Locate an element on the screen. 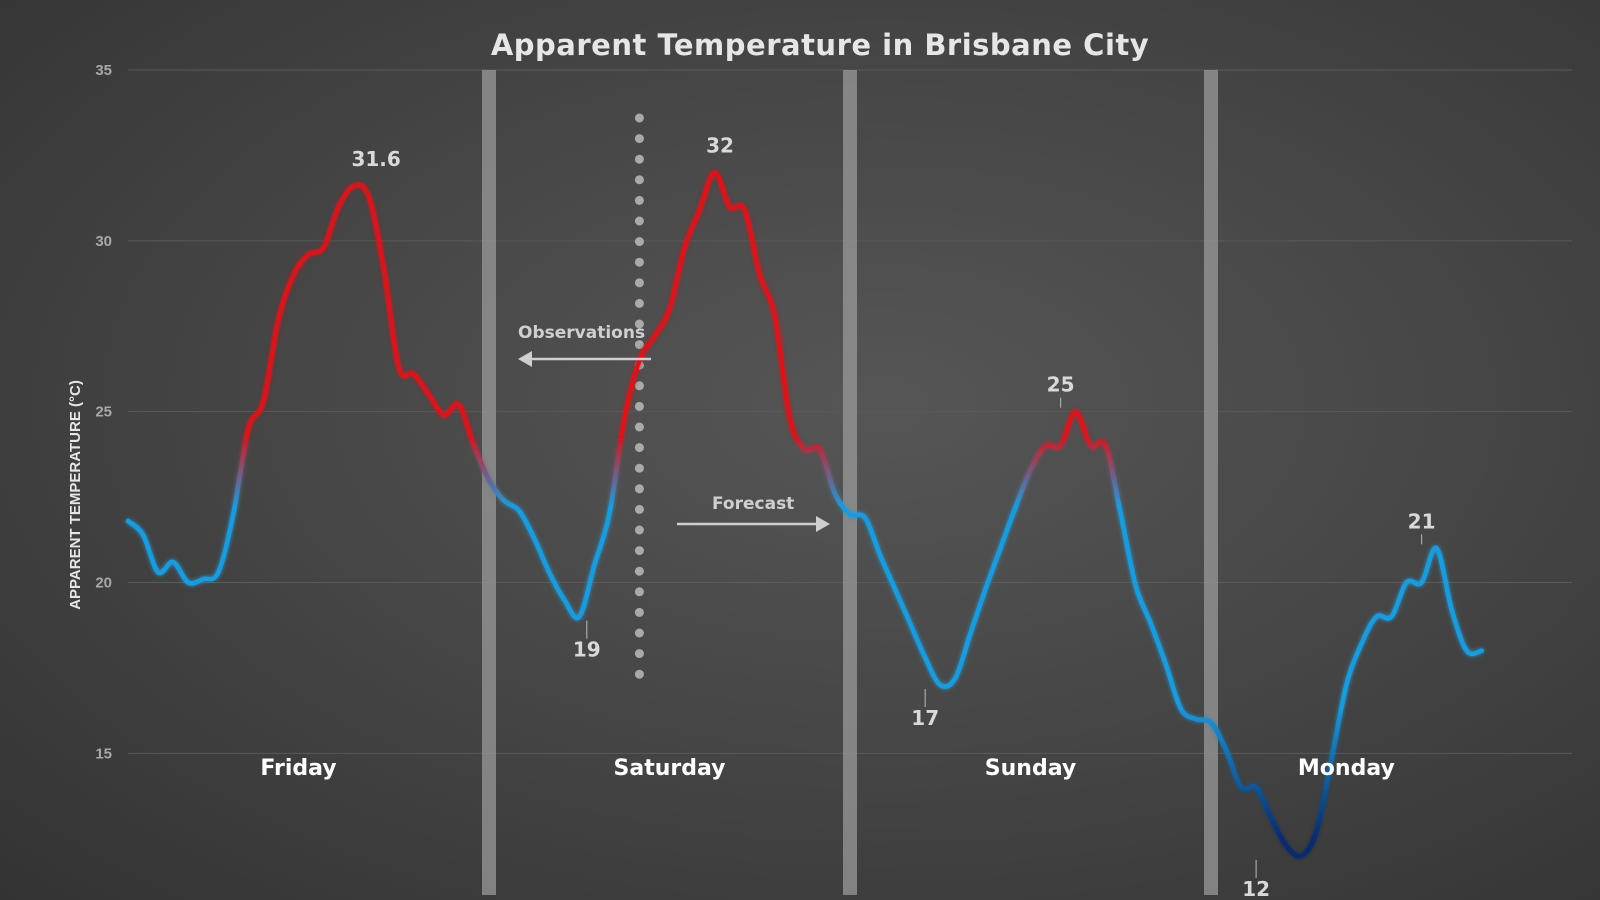 The image size is (1600, 900). observations-arrow-head is located at coordinates (525, 359).